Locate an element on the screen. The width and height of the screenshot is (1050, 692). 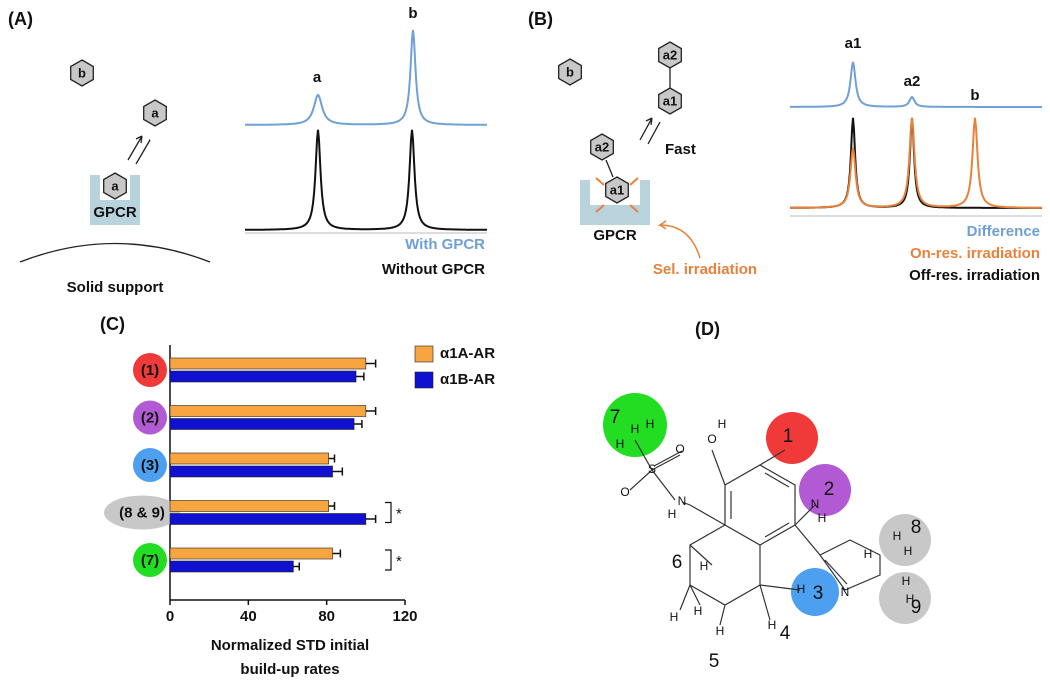
bond is located at coordinates (609, 168).